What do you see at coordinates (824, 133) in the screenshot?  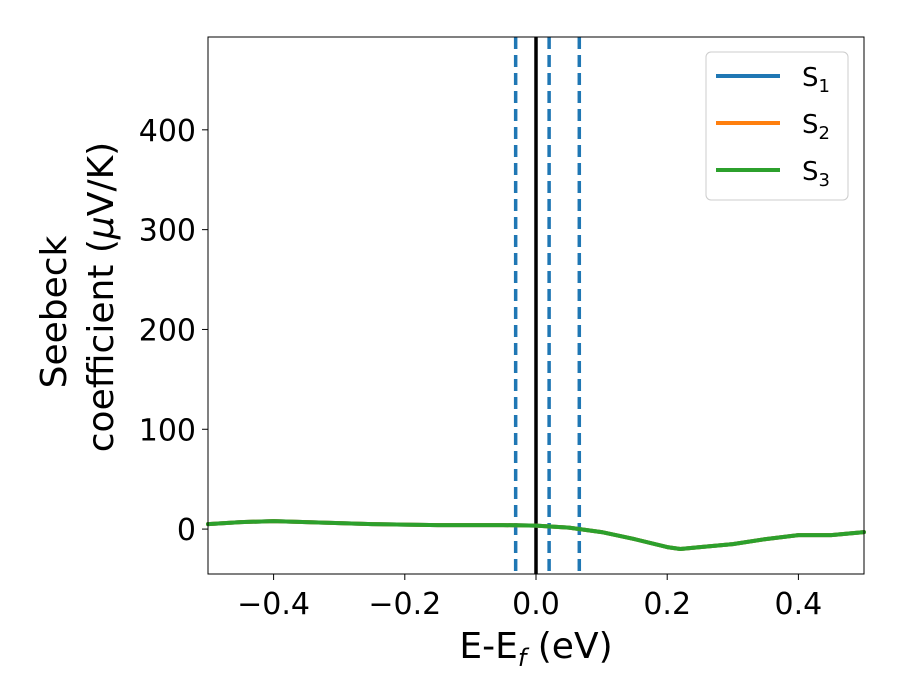 I see `legend-label-sub: 2` at bounding box center [824, 133].